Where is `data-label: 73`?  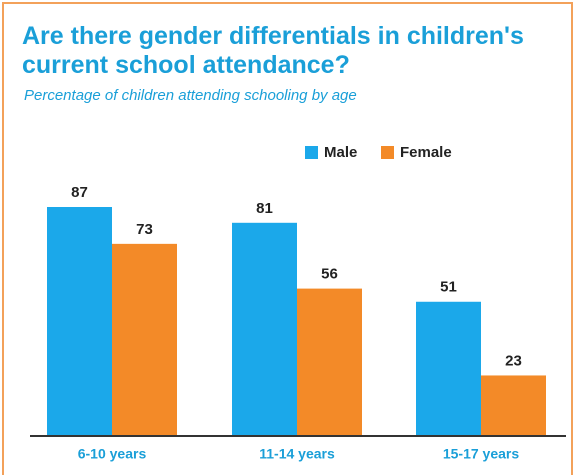
data-label: 73 is located at coordinates (144, 229).